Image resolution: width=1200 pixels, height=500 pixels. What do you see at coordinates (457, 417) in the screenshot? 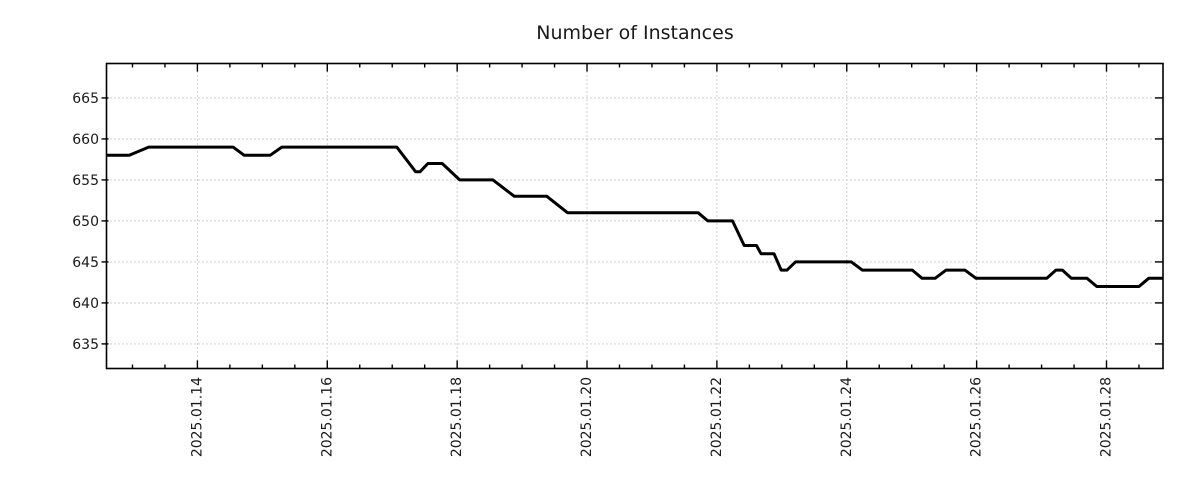
I see `x-tick-label: 2025.01.18` at bounding box center [457, 417].